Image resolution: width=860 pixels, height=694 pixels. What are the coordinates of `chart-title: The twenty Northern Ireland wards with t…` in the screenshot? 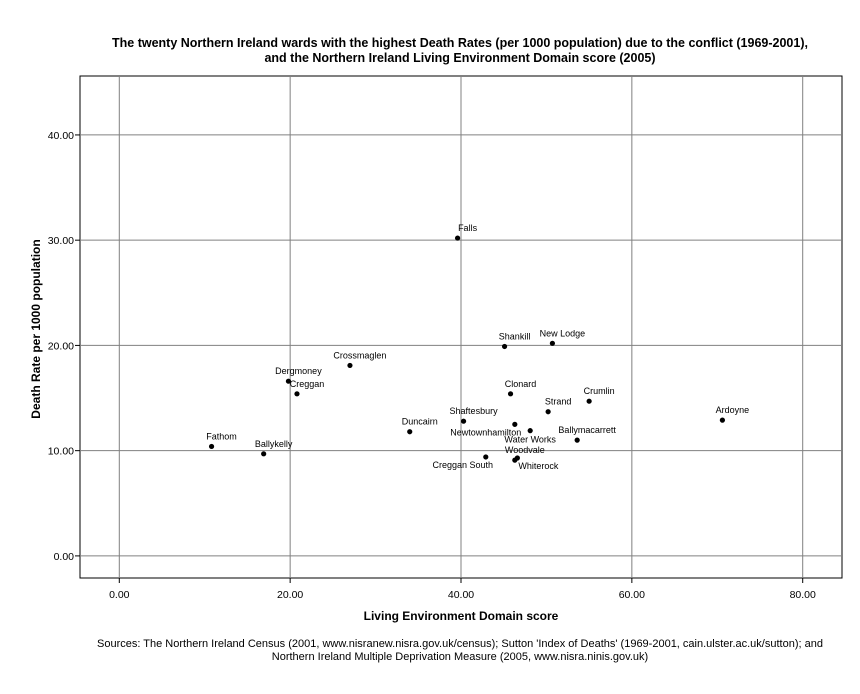 It's located at (450, 51).